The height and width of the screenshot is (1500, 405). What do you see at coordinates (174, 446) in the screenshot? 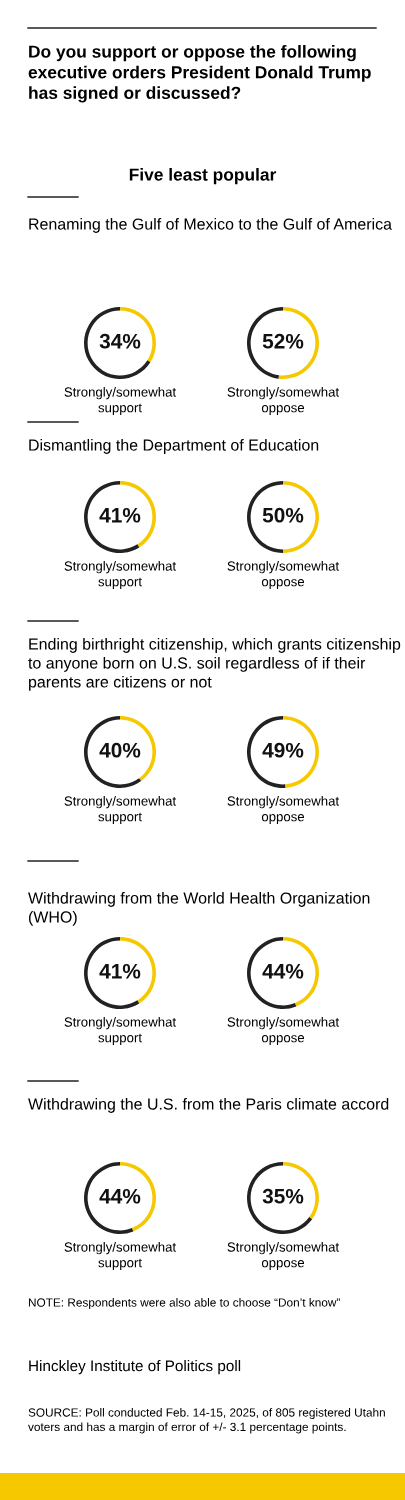
I see `chart-title: Dismantling the Department of Education` at bounding box center [174, 446].